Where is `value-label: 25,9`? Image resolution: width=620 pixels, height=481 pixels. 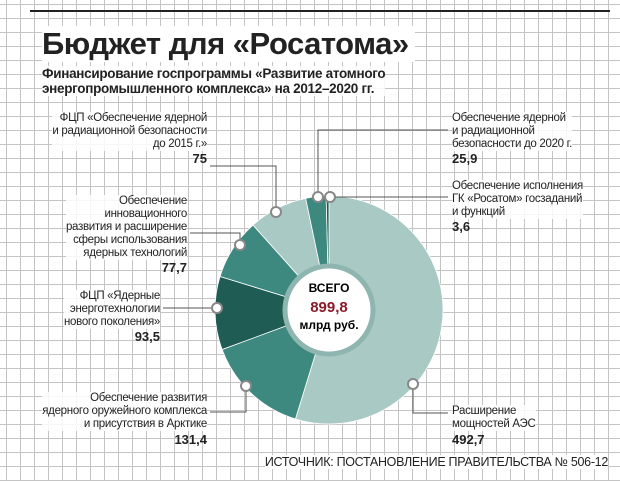
value-label: 25,9 is located at coordinates (465, 158).